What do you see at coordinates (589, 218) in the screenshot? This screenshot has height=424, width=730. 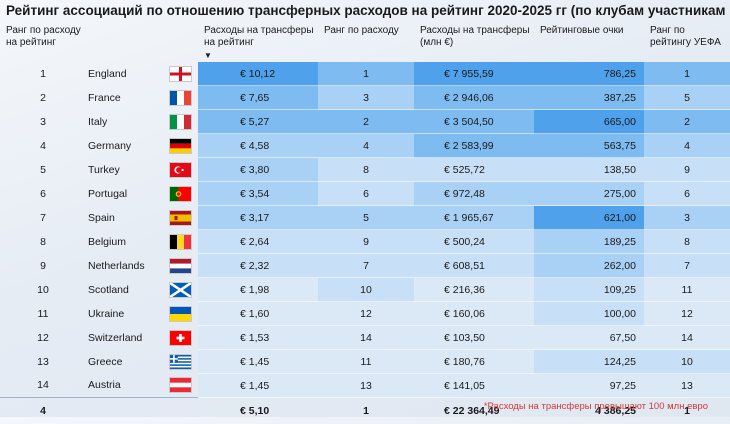 I see `row-points: 621,00` at bounding box center [589, 218].